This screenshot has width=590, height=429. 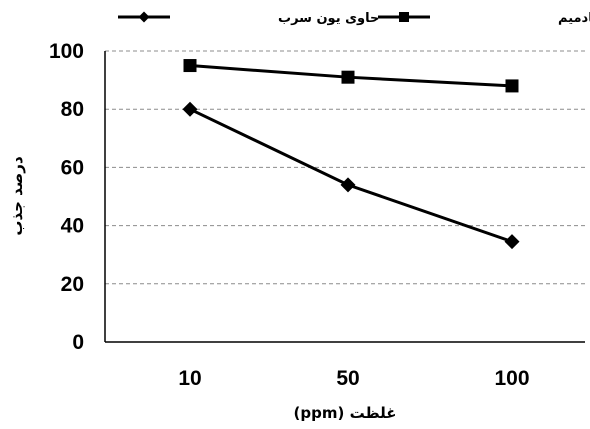 I want to click on y-tick-label-100: 100, so click(x=66, y=51).